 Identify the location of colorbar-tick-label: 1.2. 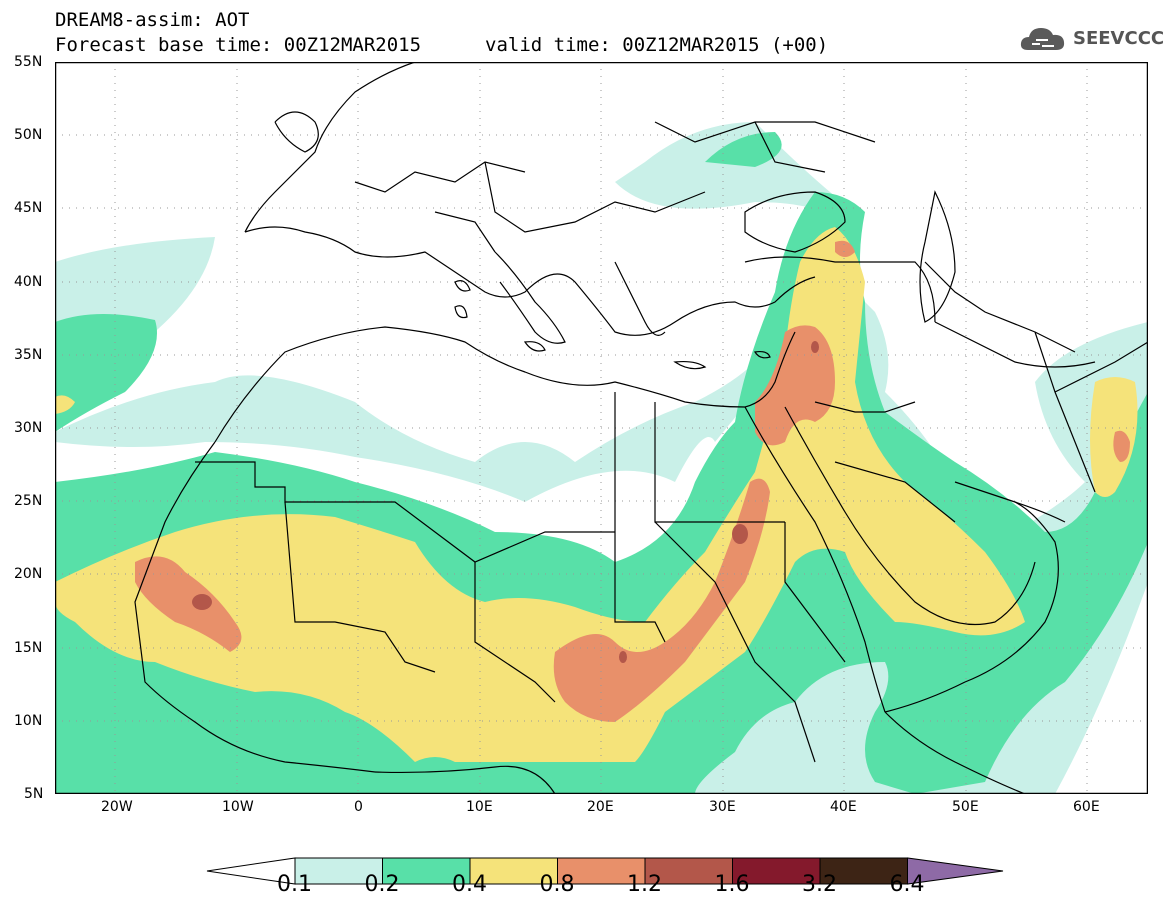
(644, 884).